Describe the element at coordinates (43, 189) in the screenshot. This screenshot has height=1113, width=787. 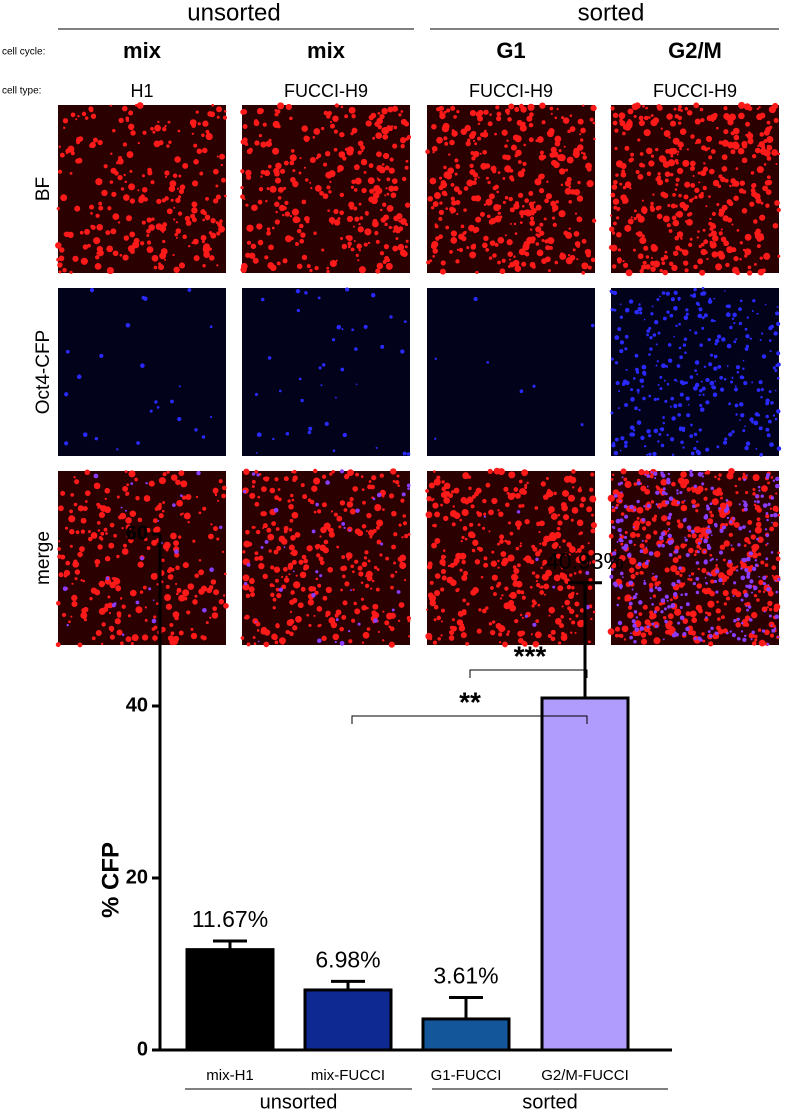
I see `channel-label: BF` at that location.